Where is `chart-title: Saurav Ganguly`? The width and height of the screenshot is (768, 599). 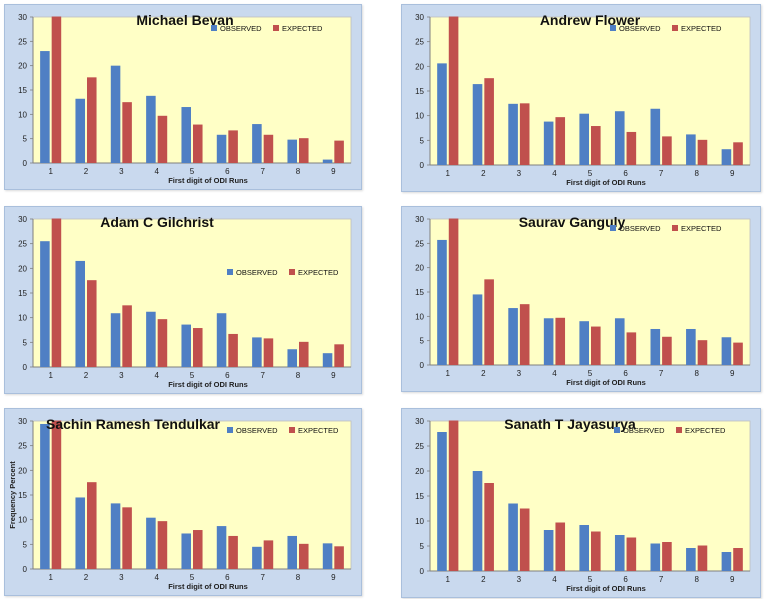
chart-title: Saurav Ganguly is located at coordinates (572, 222).